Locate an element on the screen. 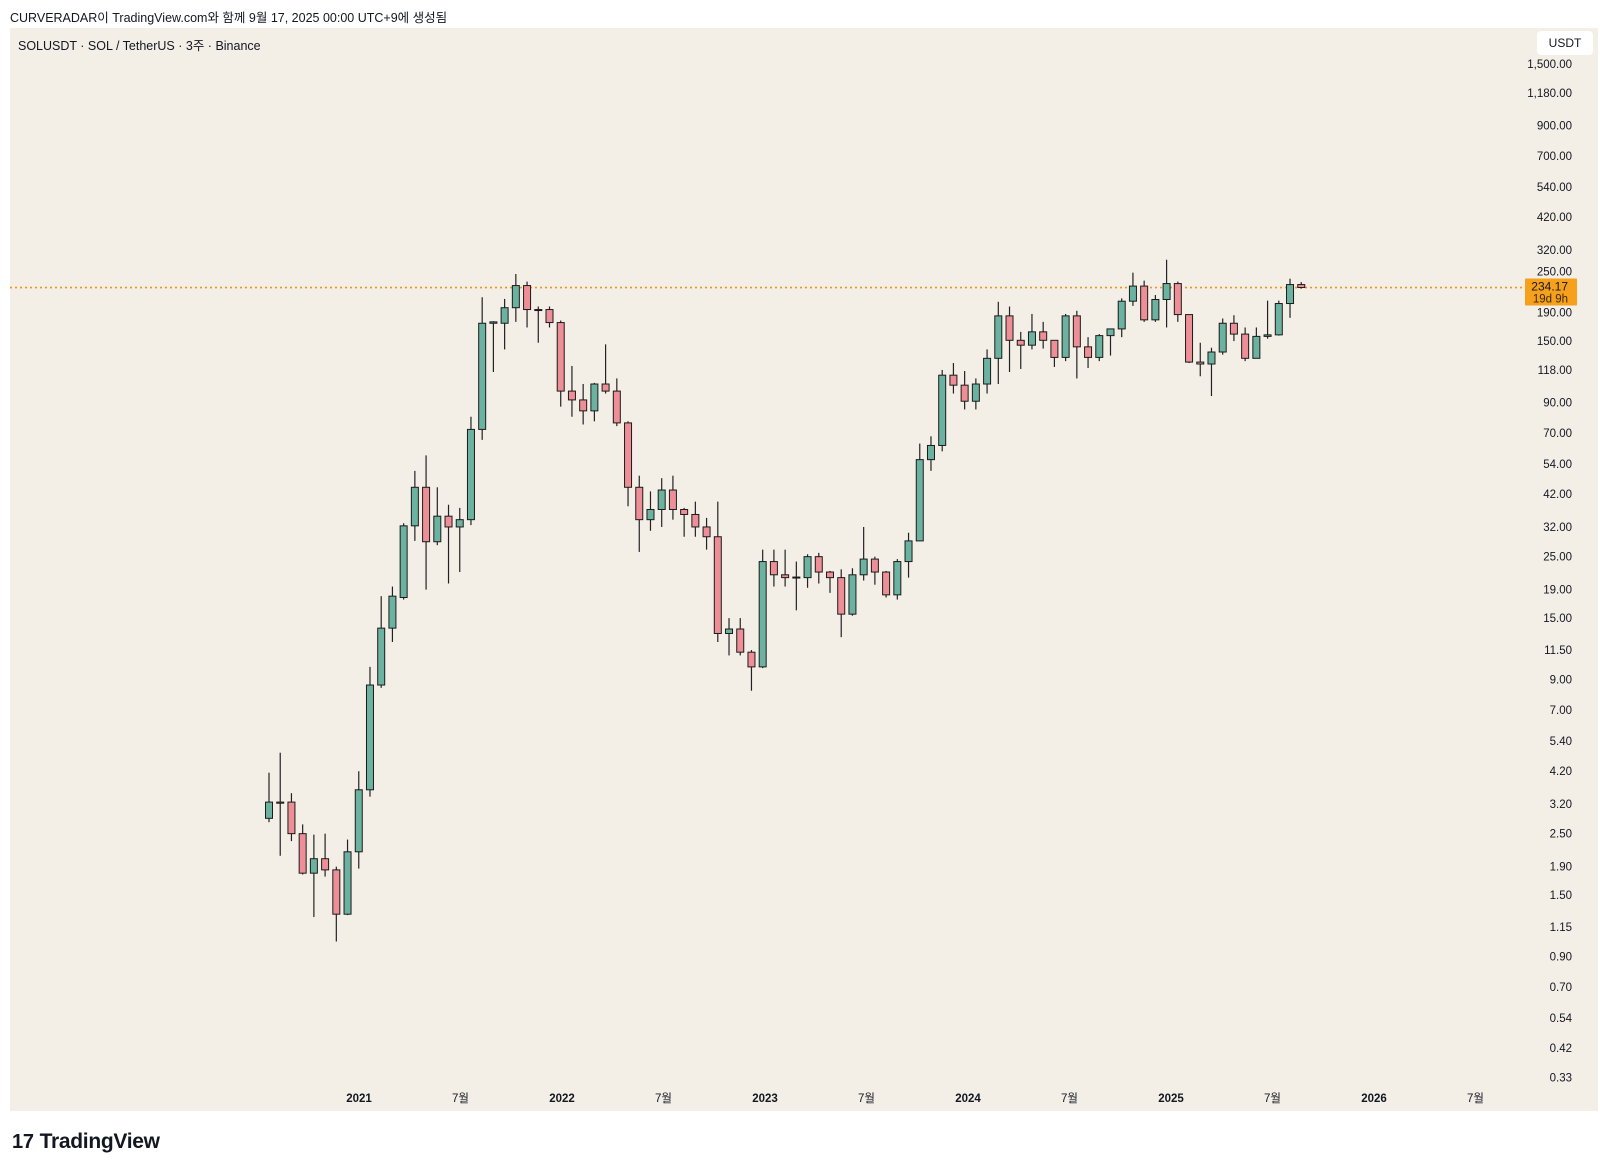 This screenshot has height=1171, width=1600. y-tick-label: 25.00 is located at coordinates (1557, 558).